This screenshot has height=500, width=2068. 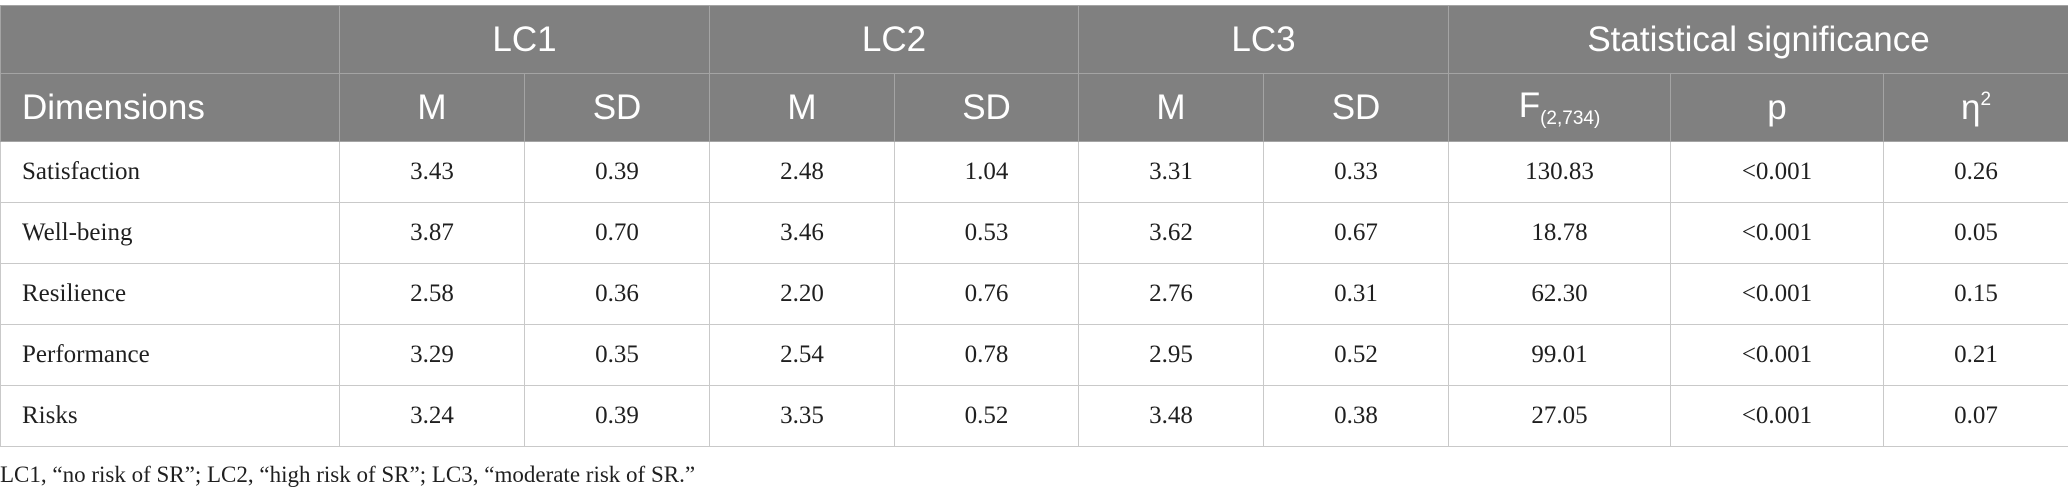 I want to click on group-header-row: LC1 LC2 LC3 Statistical significance, so click(x=1034, y=39).